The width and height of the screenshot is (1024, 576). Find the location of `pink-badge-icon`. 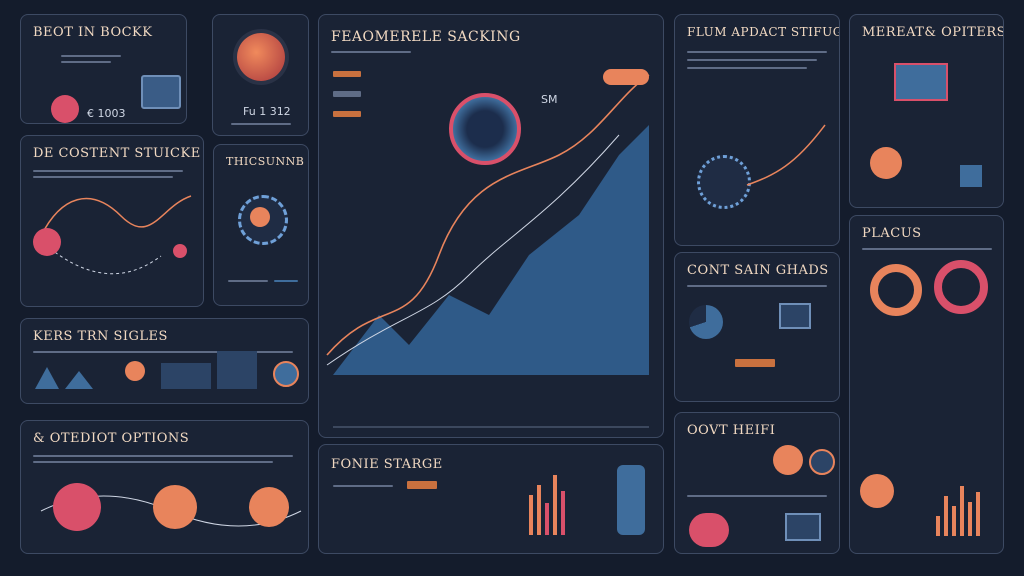

pink-badge-icon is located at coordinates (65, 109).